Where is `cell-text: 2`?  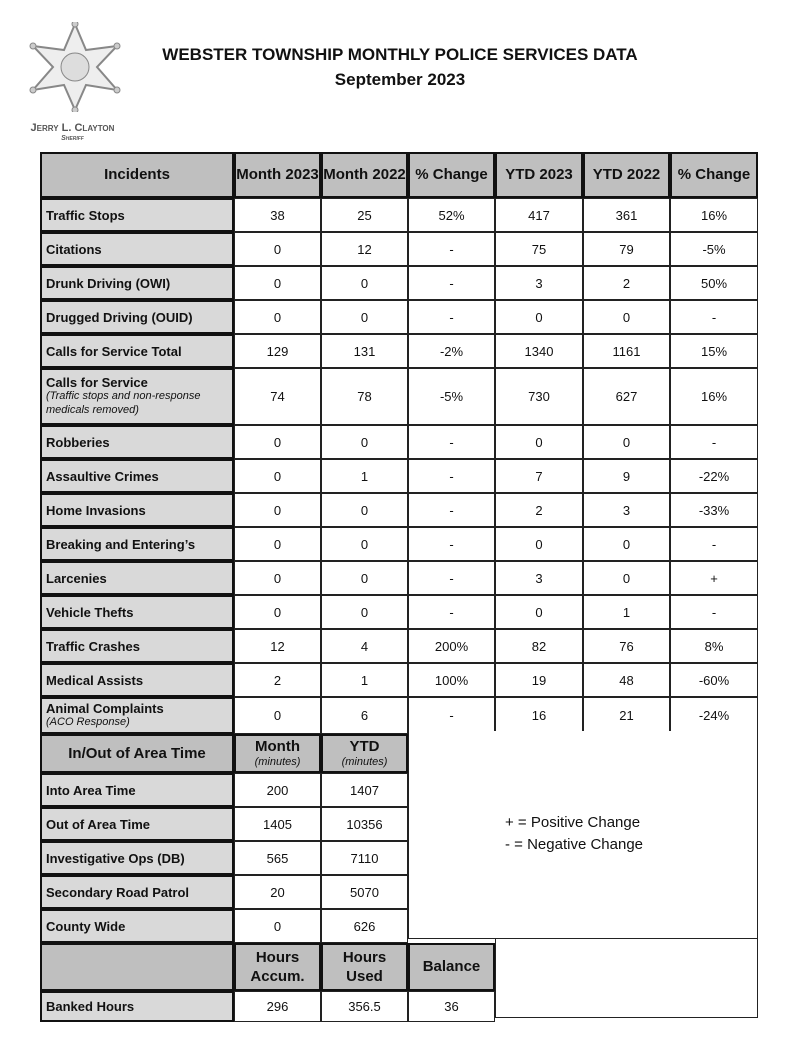
cell-text: 2 is located at coordinates (277, 680).